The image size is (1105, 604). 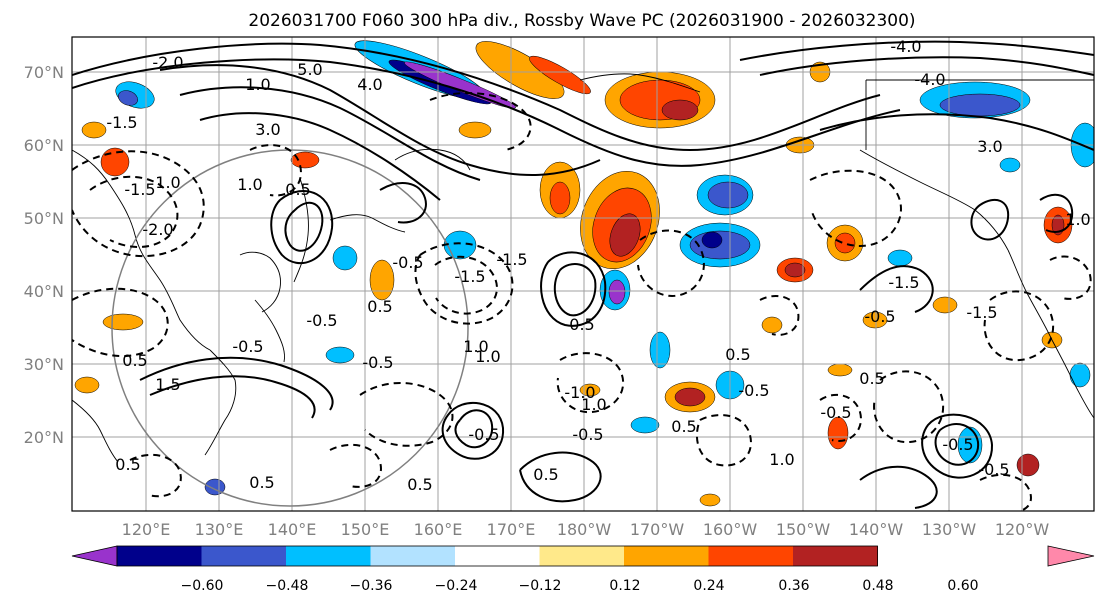 I want to click on lon-tick-180w: 180°W, so click(x=584, y=529).